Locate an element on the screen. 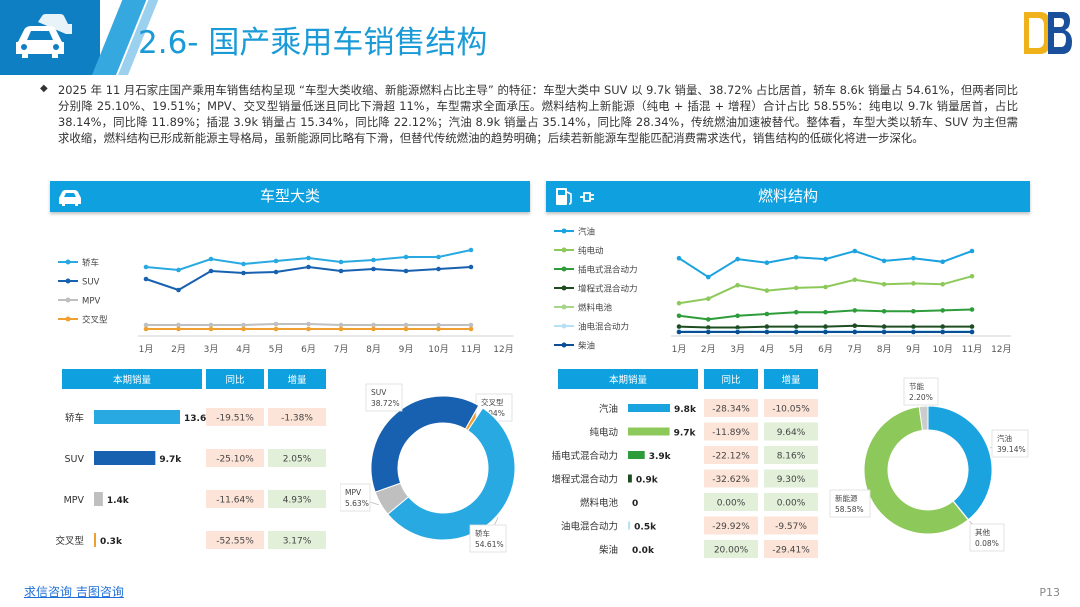 This screenshot has width=1080, height=607. row-name: MPV is located at coordinates (74, 500).